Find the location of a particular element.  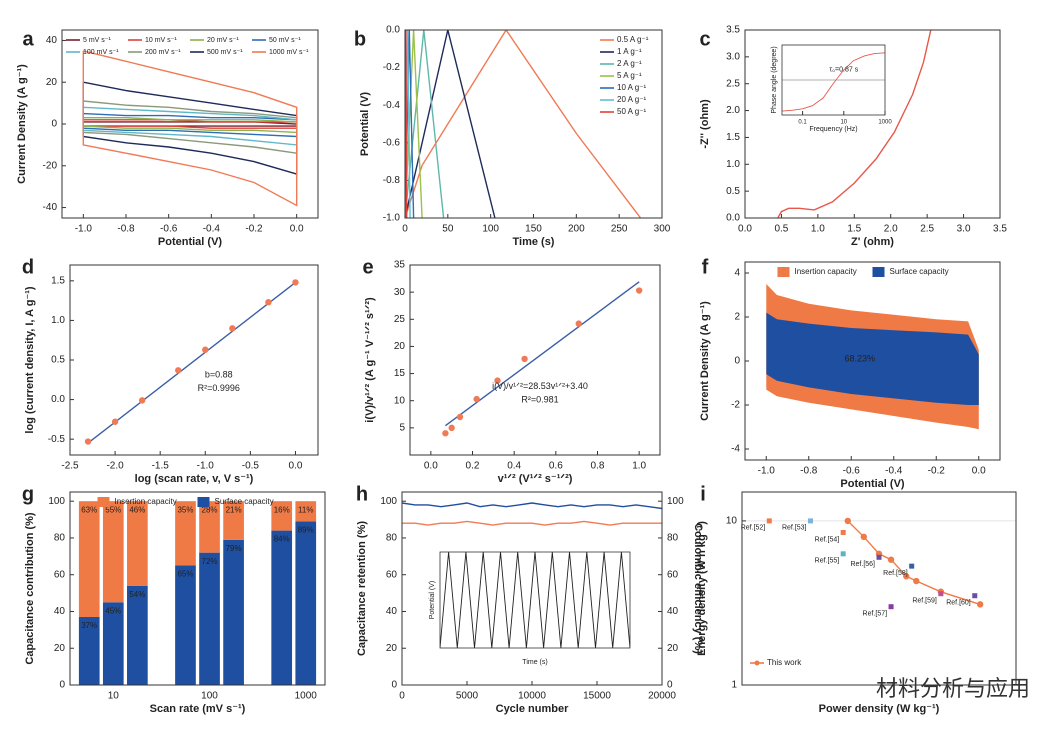

bar-value-label: 79% is located at coordinates (234, 548).